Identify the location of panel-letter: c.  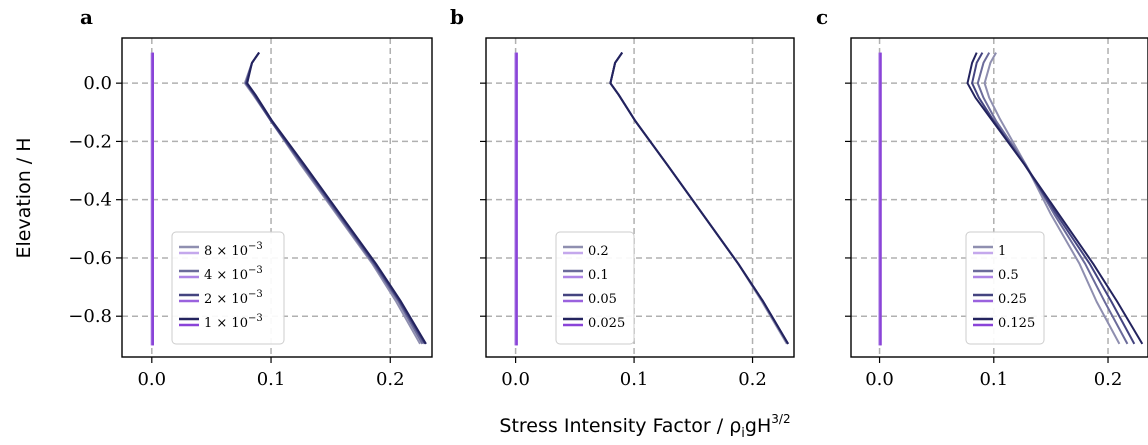
(822, 17).